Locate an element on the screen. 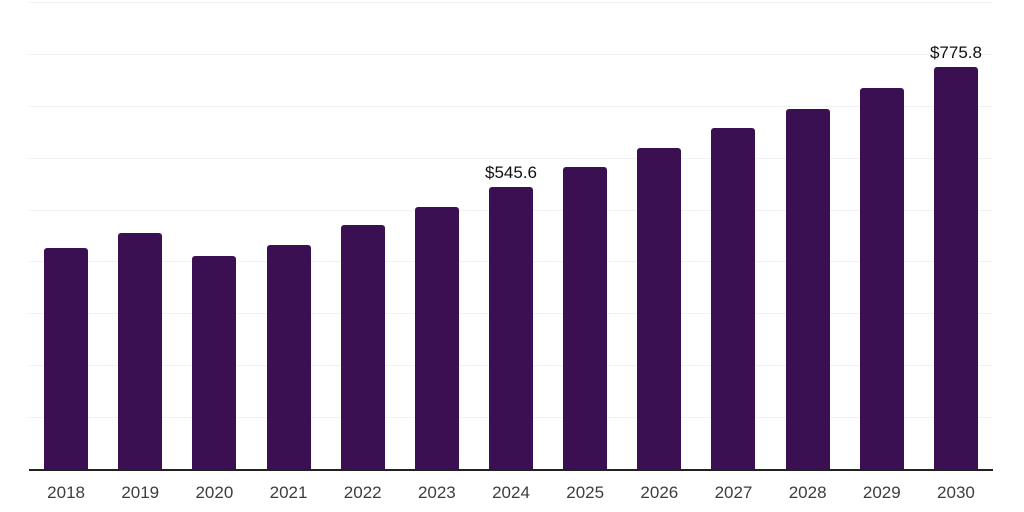 Image resolution: width=1024 pixels, height=512 pixels. bar-2026 is located at coordinates (659, 309).